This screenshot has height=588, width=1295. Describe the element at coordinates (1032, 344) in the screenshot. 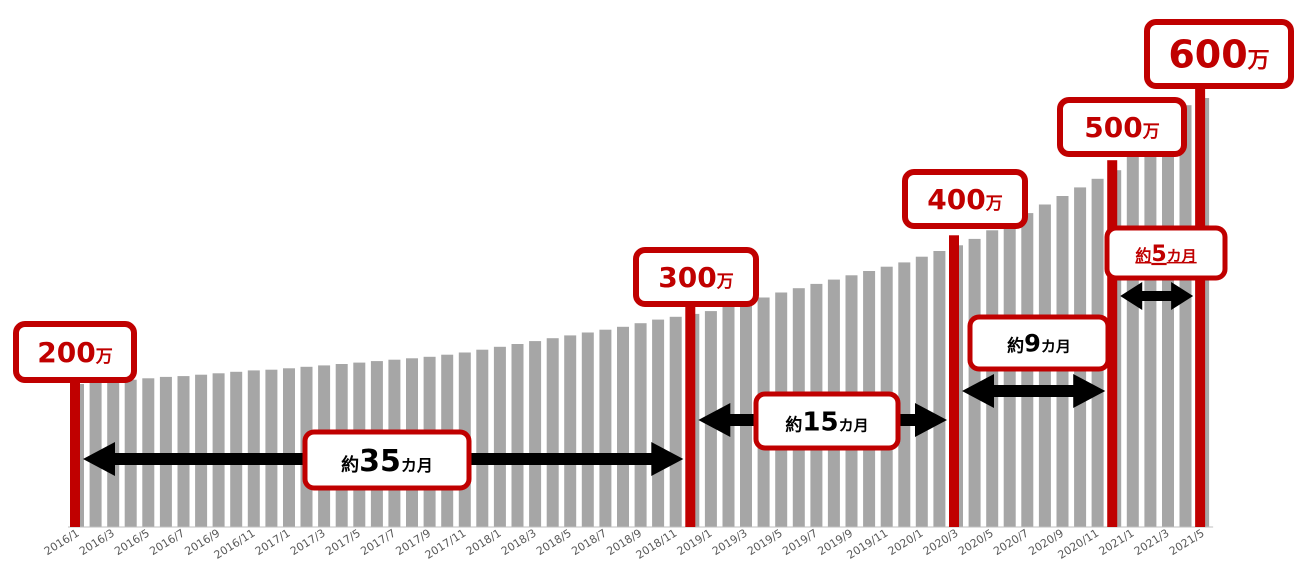

I see `span-number: 9` at that location.